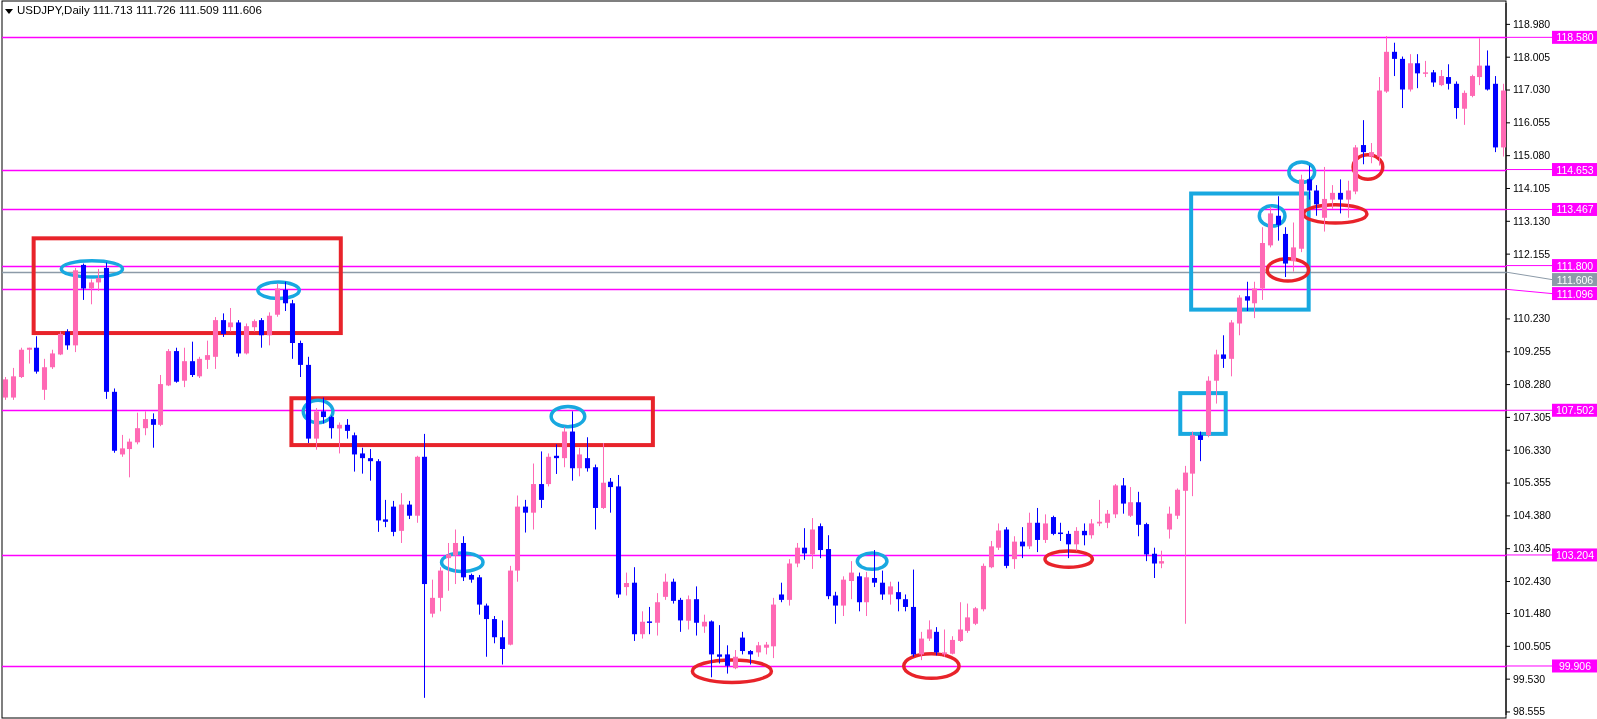 The height and width of the screenshot is (719, 1597). I want to click on y-tick-label: 100.505, so click(1532, 645).